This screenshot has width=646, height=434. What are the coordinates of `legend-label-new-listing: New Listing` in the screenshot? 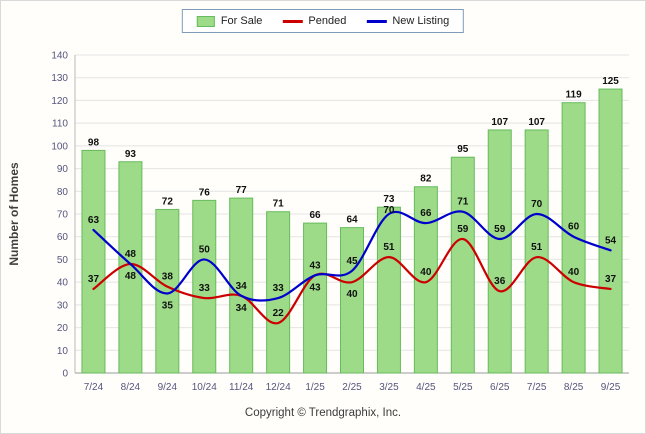 It's located at (421, 21).